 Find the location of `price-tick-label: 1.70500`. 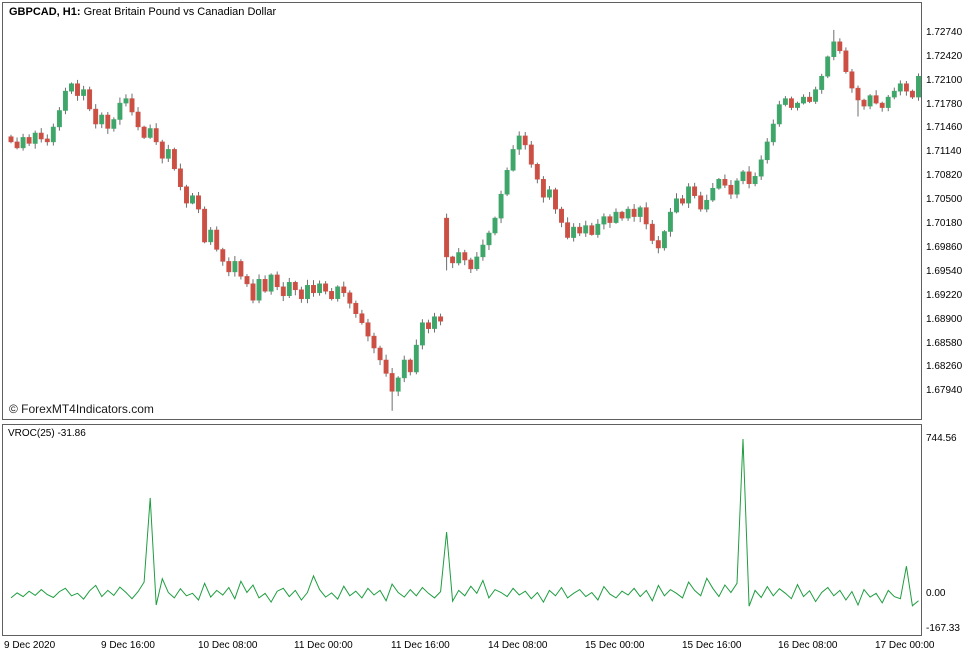

price-tick-label: 1.70500 is located at coordinates (944, 199).